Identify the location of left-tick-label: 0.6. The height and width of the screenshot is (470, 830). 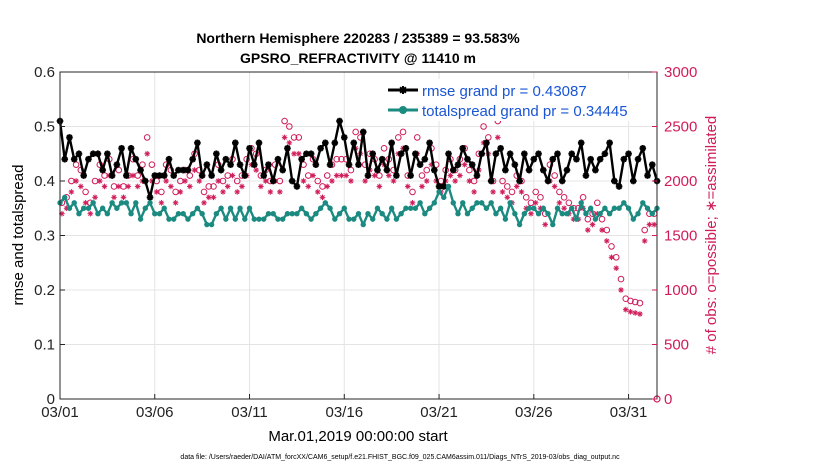
(44, 72).